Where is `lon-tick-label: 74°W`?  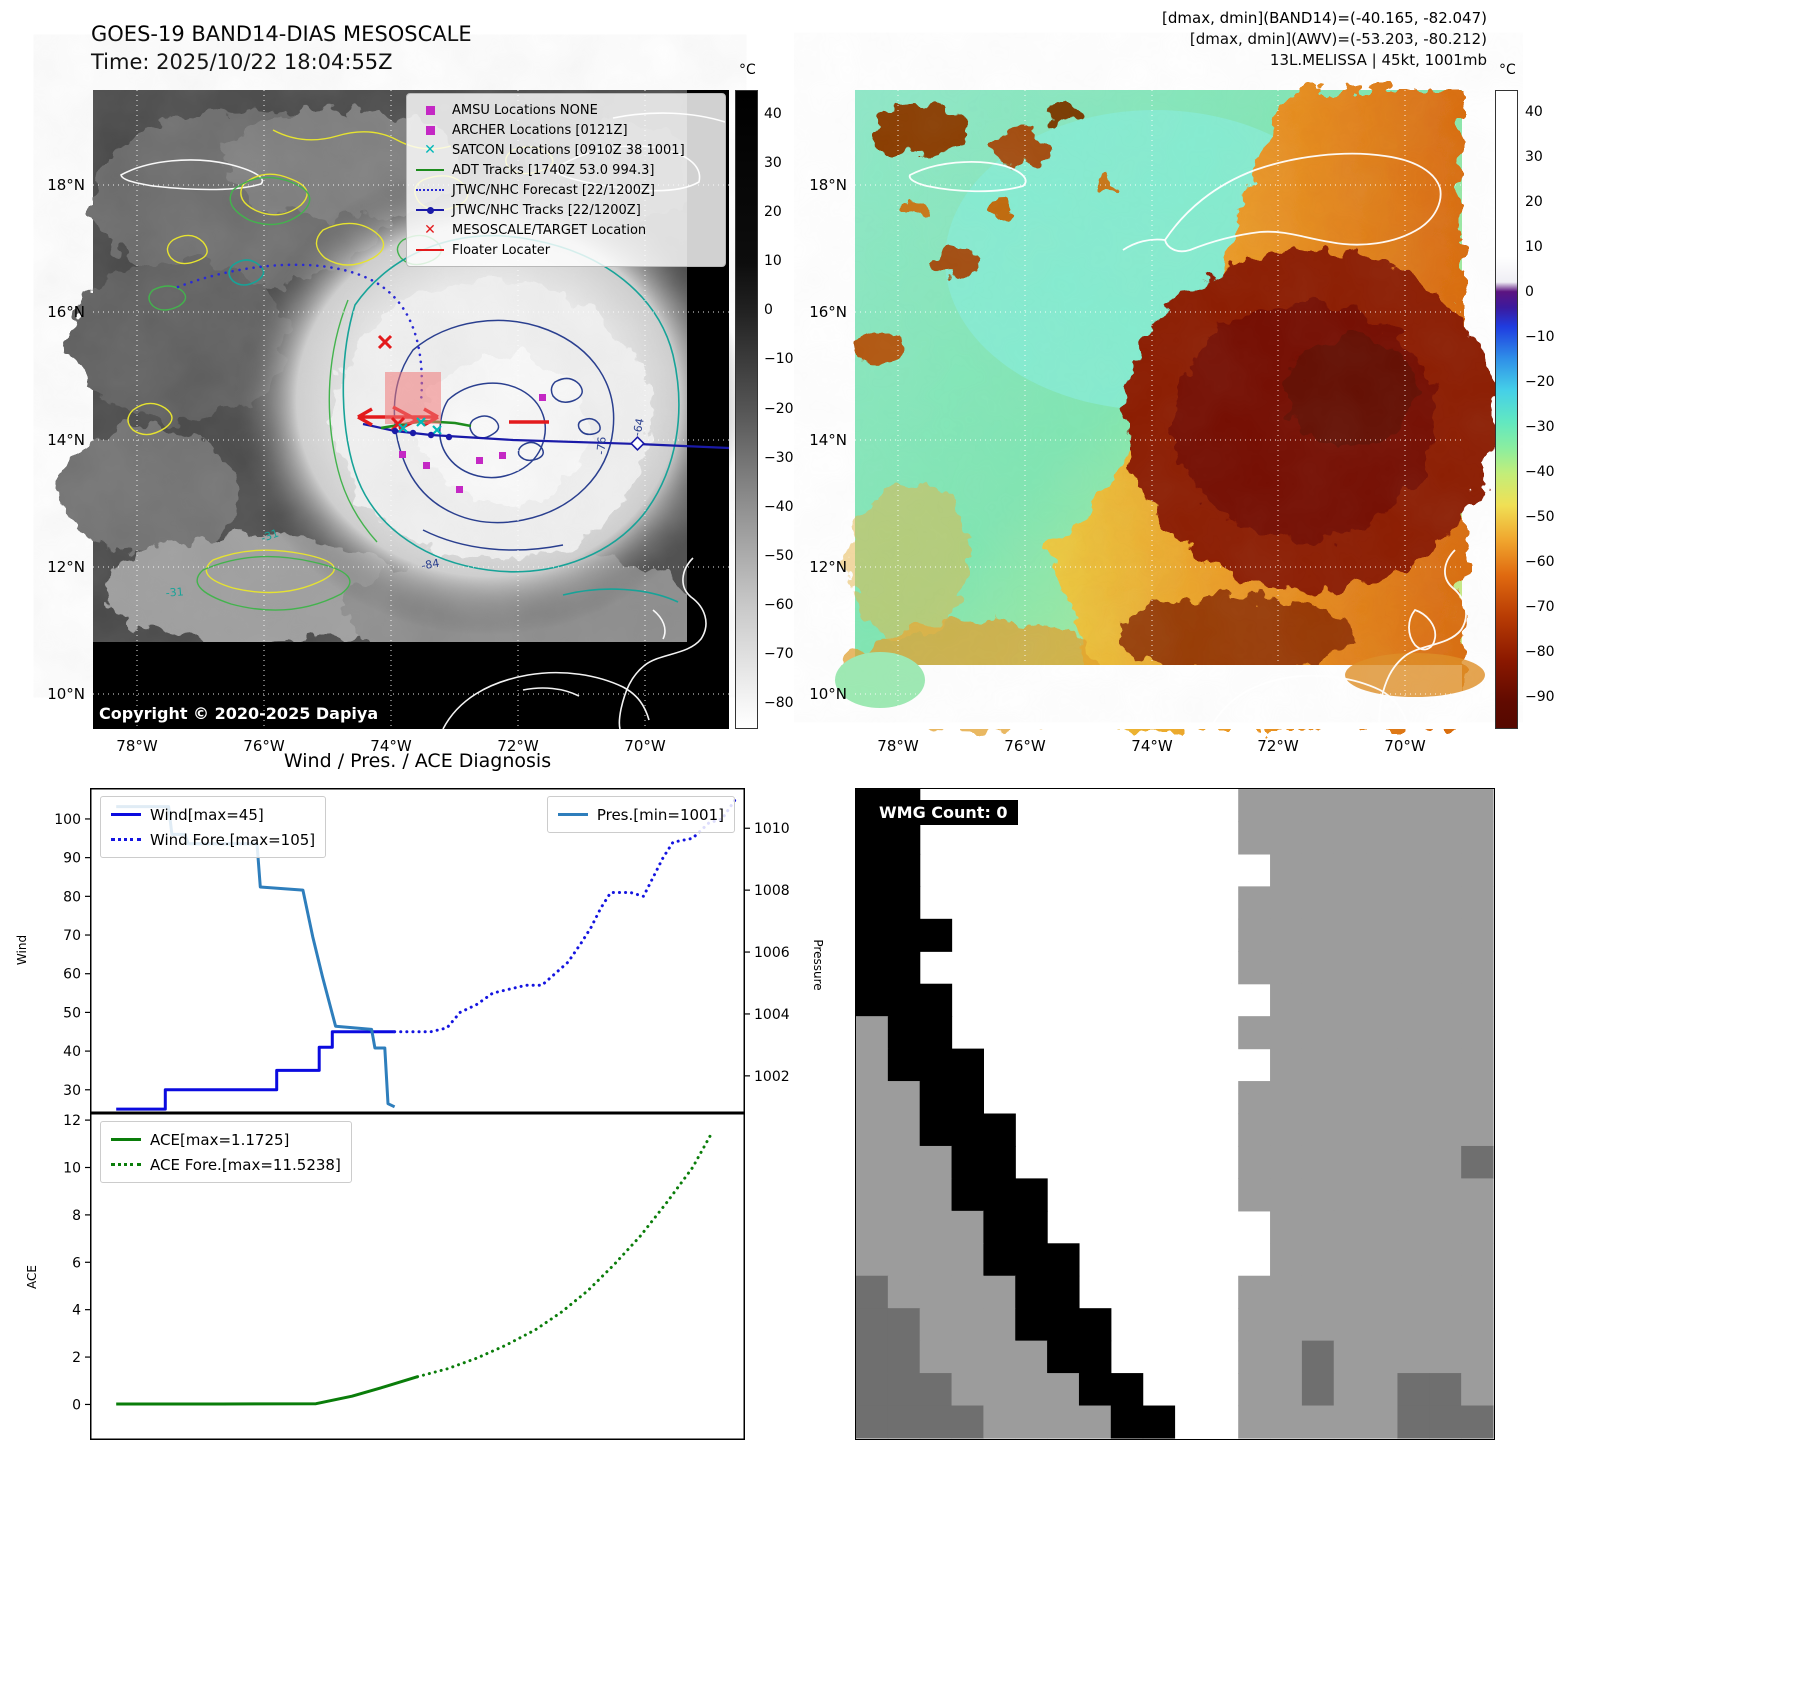
lon-tick-label: 74°W is located at coordinates (391, 746).